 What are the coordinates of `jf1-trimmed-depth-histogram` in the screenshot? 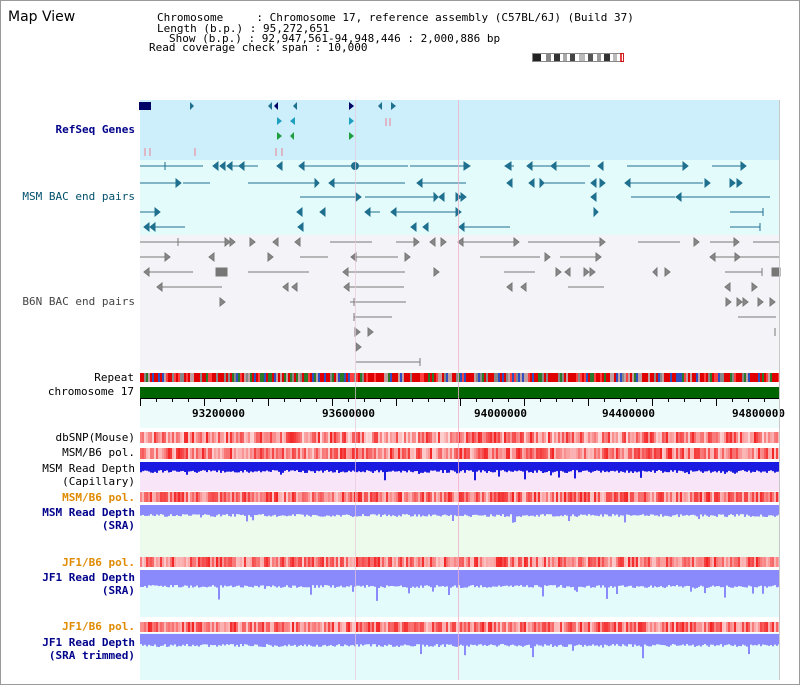 It's located at (460, 648).